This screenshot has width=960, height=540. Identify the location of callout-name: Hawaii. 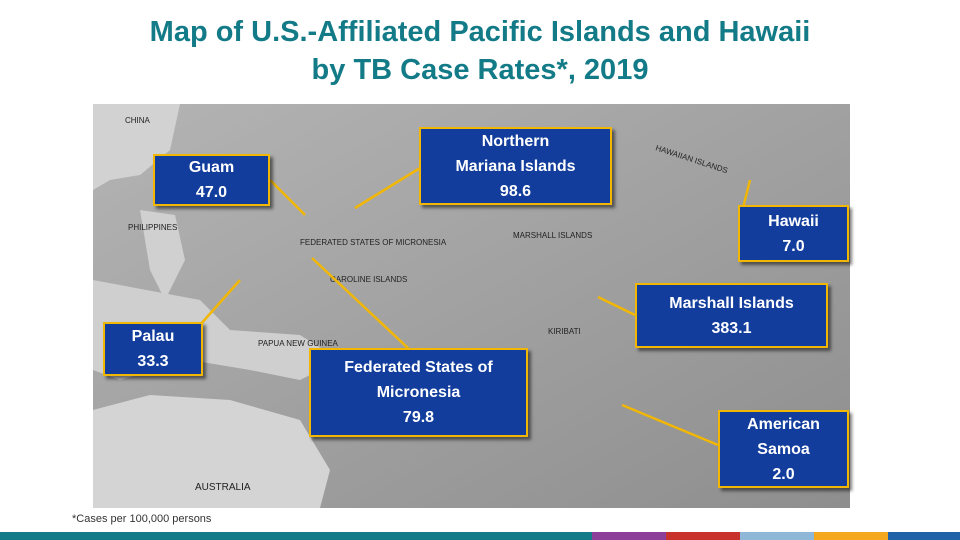
(793, 221).